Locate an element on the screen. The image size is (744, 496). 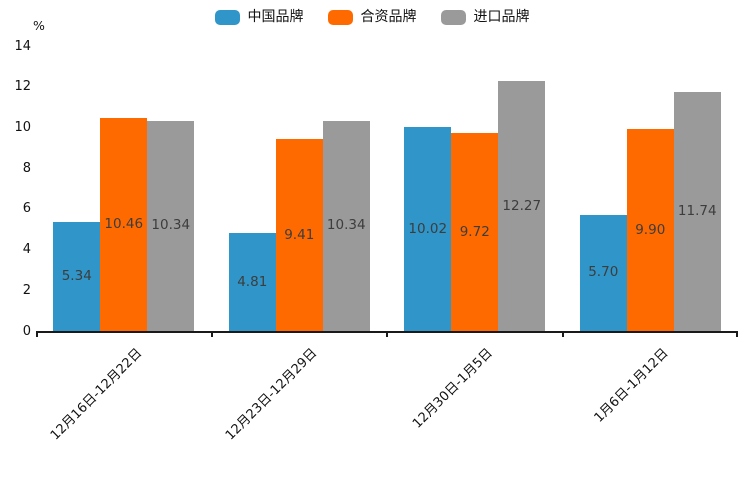
legend-label: 进口品牌 is located at coordinates (501, 17).